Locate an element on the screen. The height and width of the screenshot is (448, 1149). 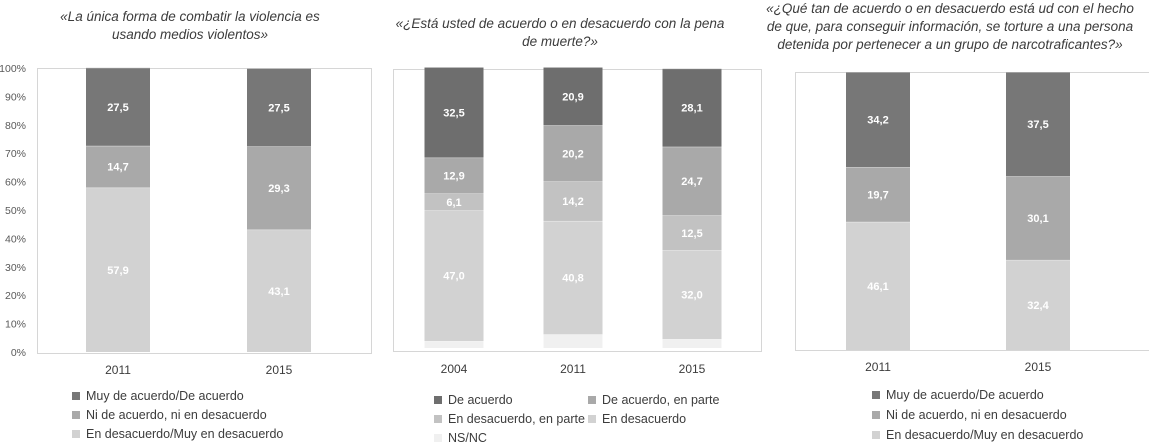
chart1-data-label: 43,1 is located at coordinates (278, 292).